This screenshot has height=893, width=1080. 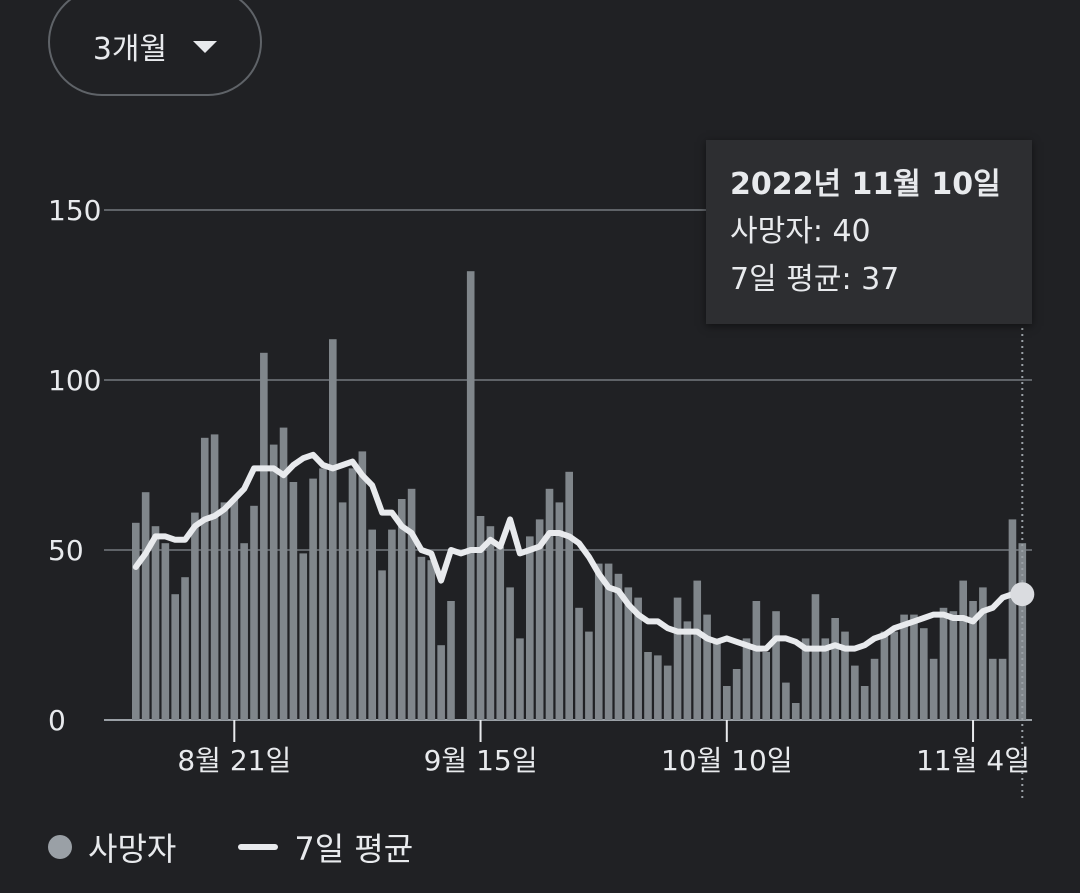 What do you see at coordinates (786, 279) in the screenshot?
I see `tooltip-average-label: 7일 평균` at bounding box center [786, 279].